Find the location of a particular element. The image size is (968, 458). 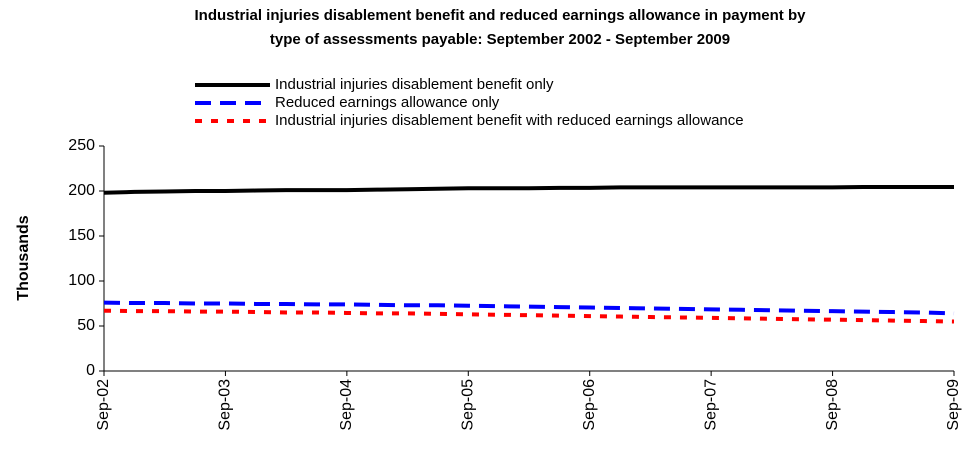

x-tick-label: Sep-05 is located at coordinates (468, 405).